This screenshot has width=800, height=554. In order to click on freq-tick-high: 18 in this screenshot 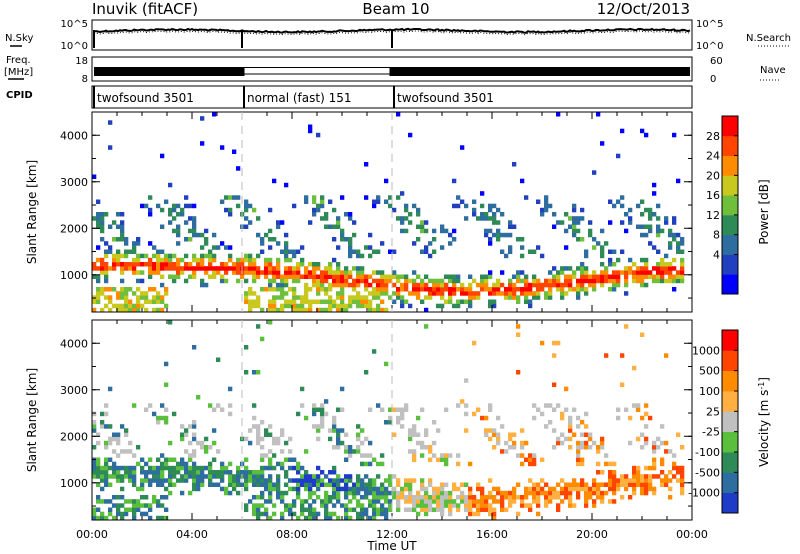, I will do `click(81, 61)`.